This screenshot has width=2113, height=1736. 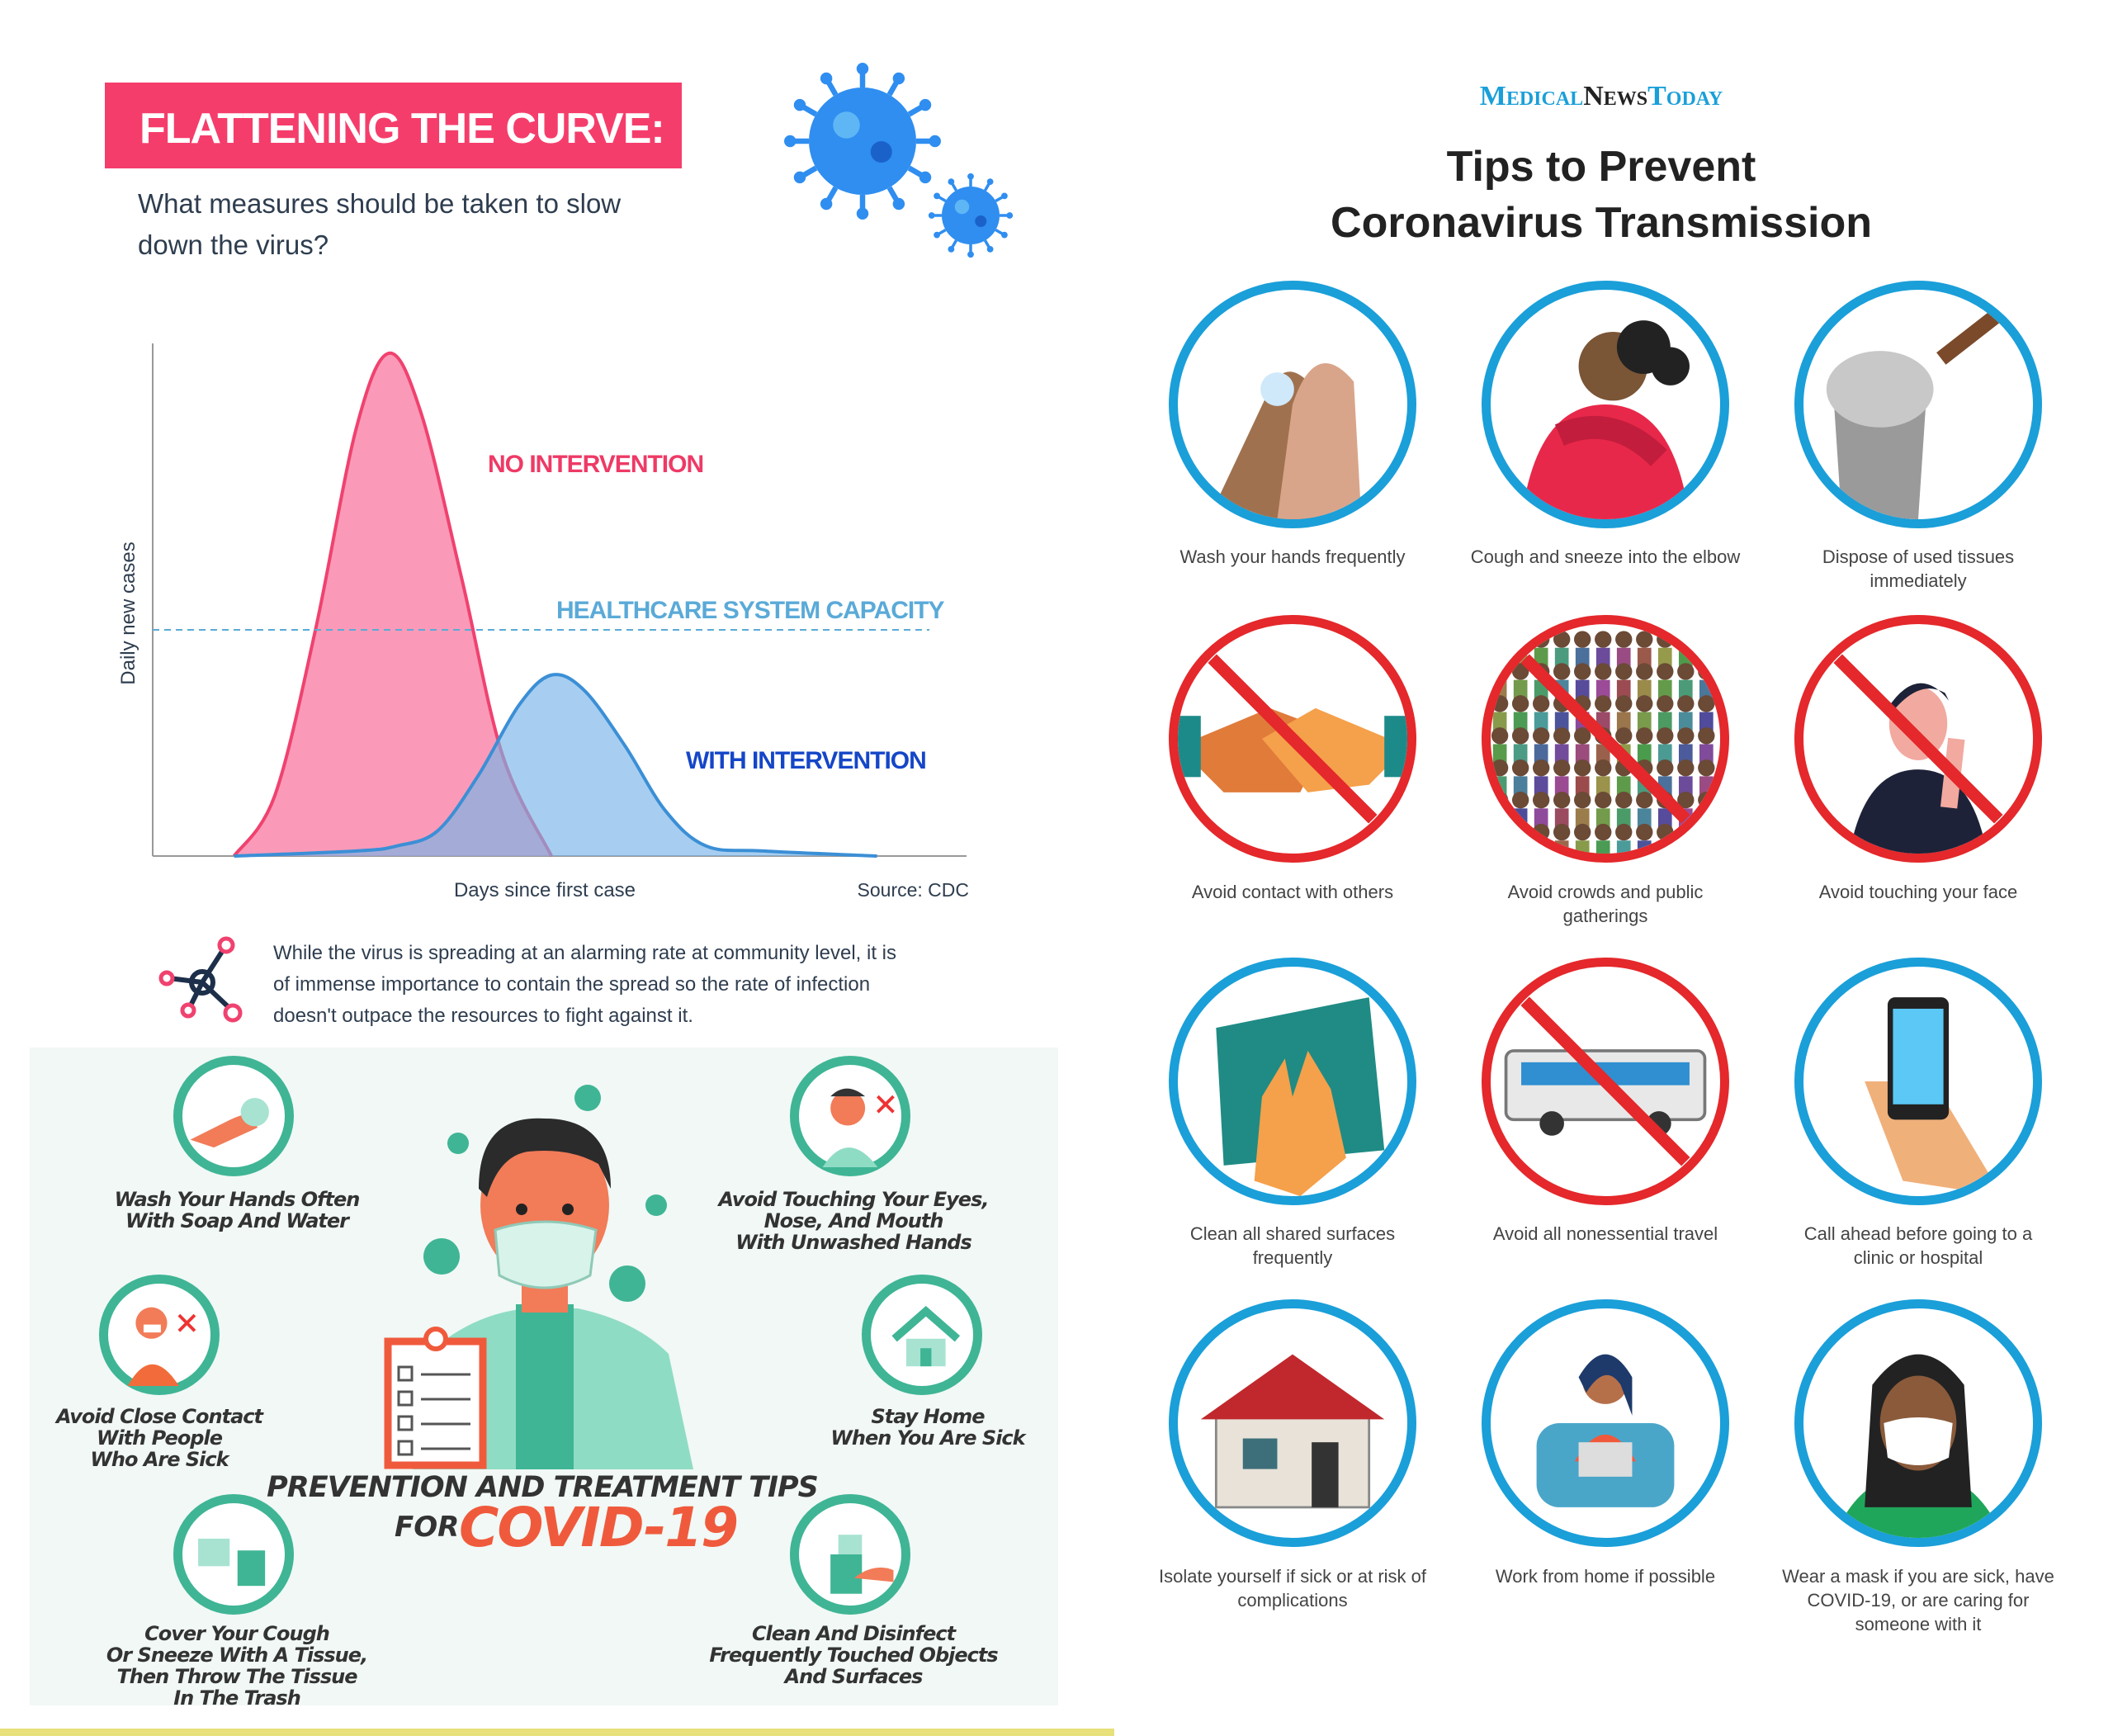 What do you see at coordinates (1285, 441) in the screenshot?
I see `hand-washing-icon` at bounding box center [1285, 441].